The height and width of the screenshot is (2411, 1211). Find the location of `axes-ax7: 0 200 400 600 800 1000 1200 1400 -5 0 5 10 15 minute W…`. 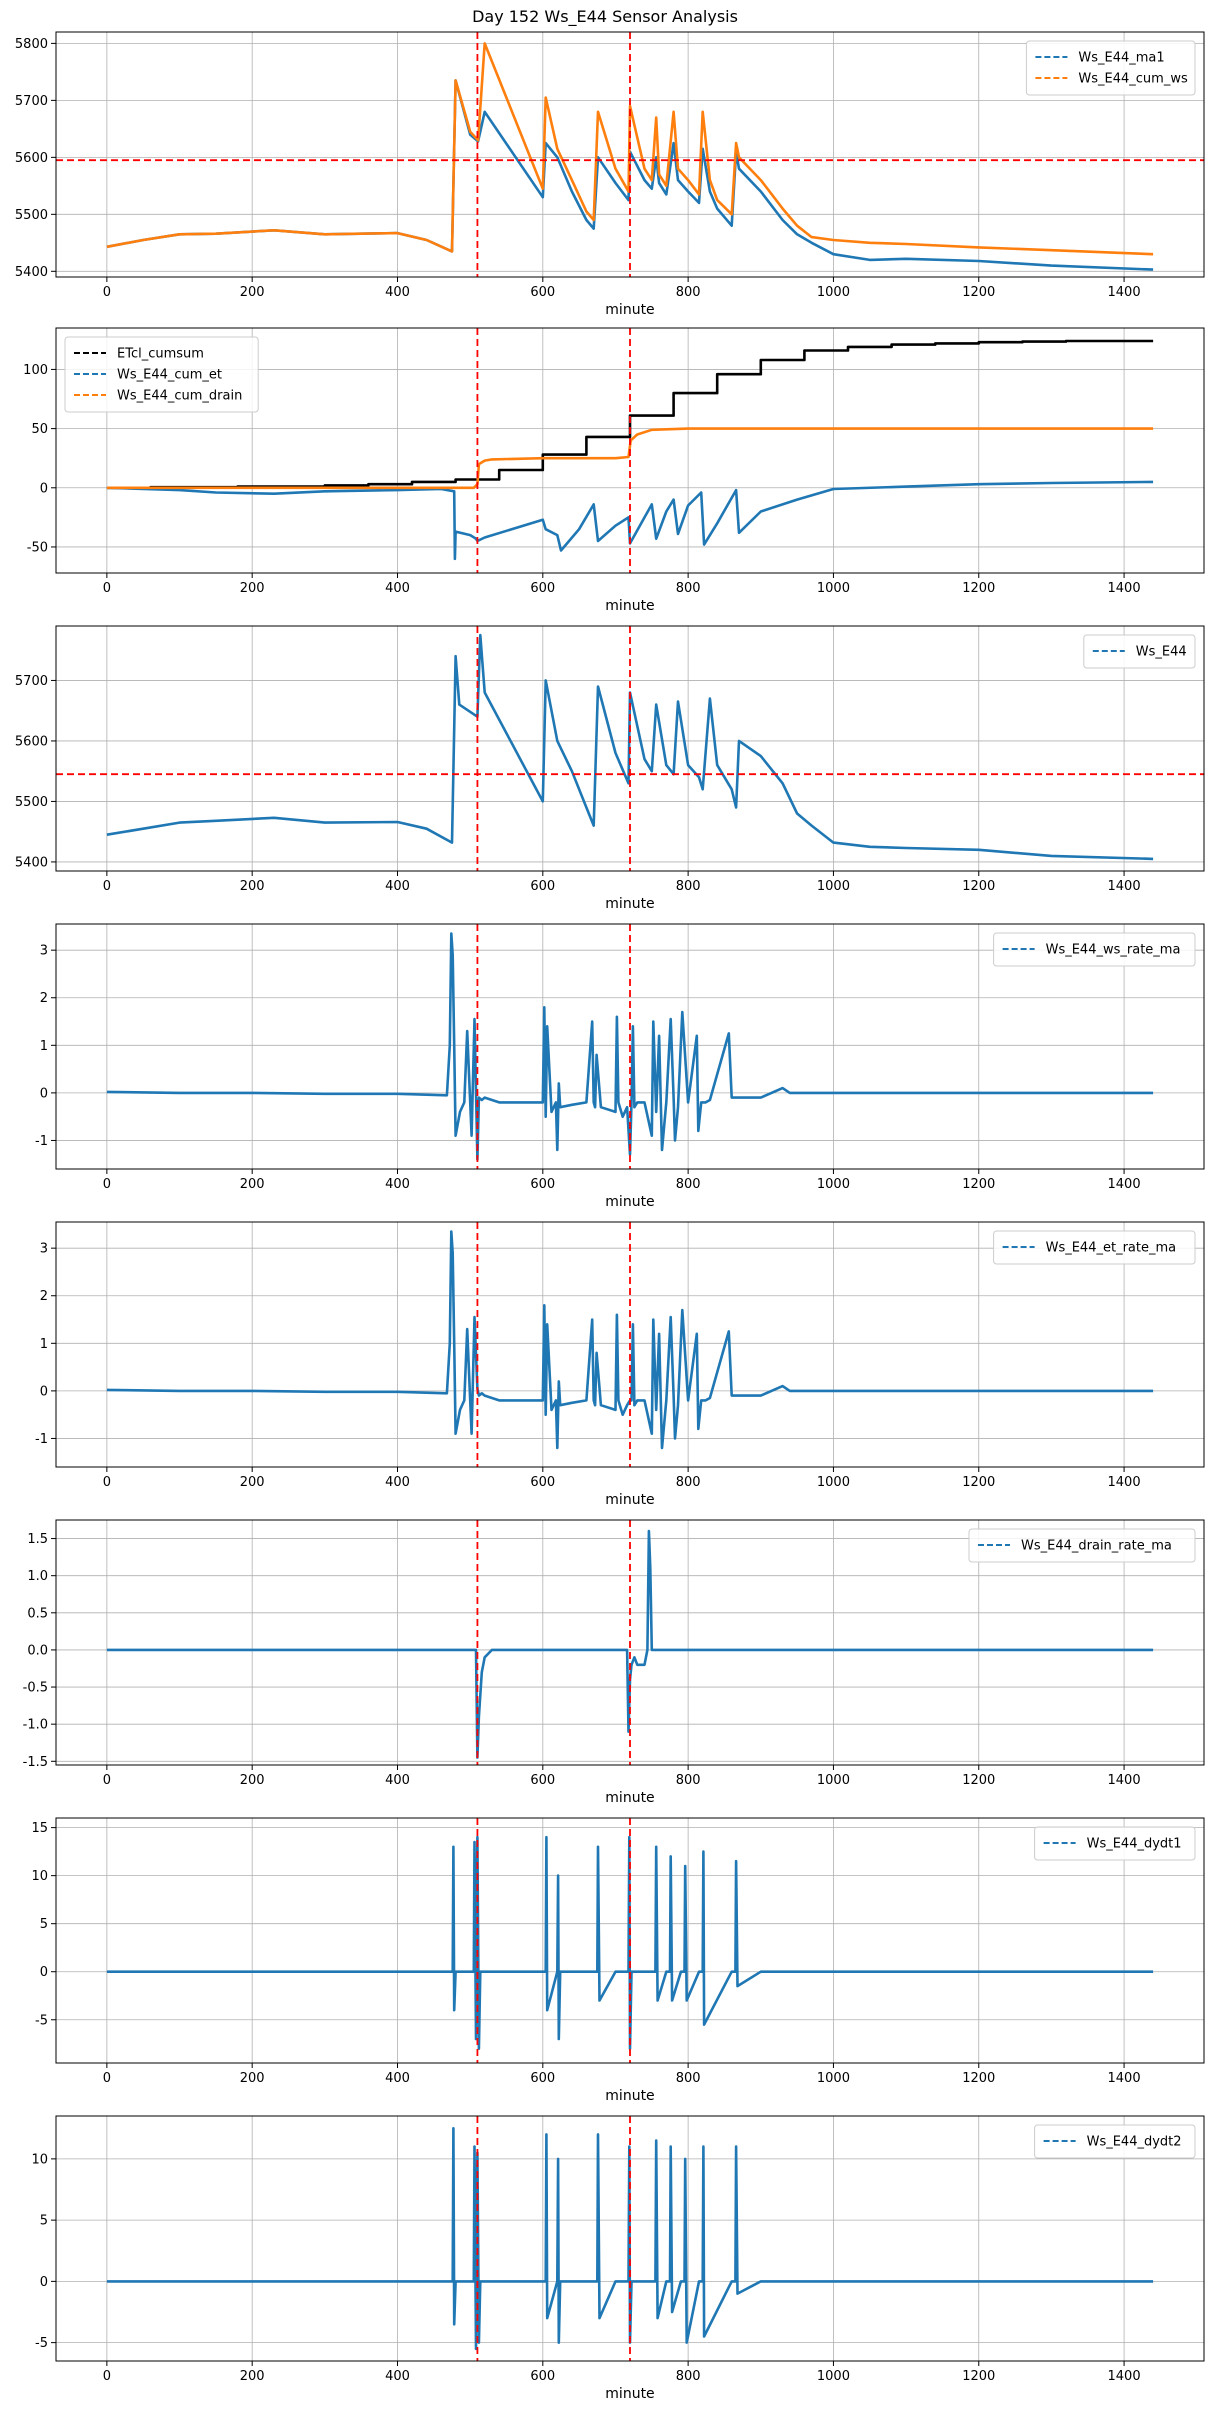

axes-ax7: 0 200 400 600 800 1000 1200 1400 -5 0 5 10 15 minute W… is located at coordinates (618, 1960).